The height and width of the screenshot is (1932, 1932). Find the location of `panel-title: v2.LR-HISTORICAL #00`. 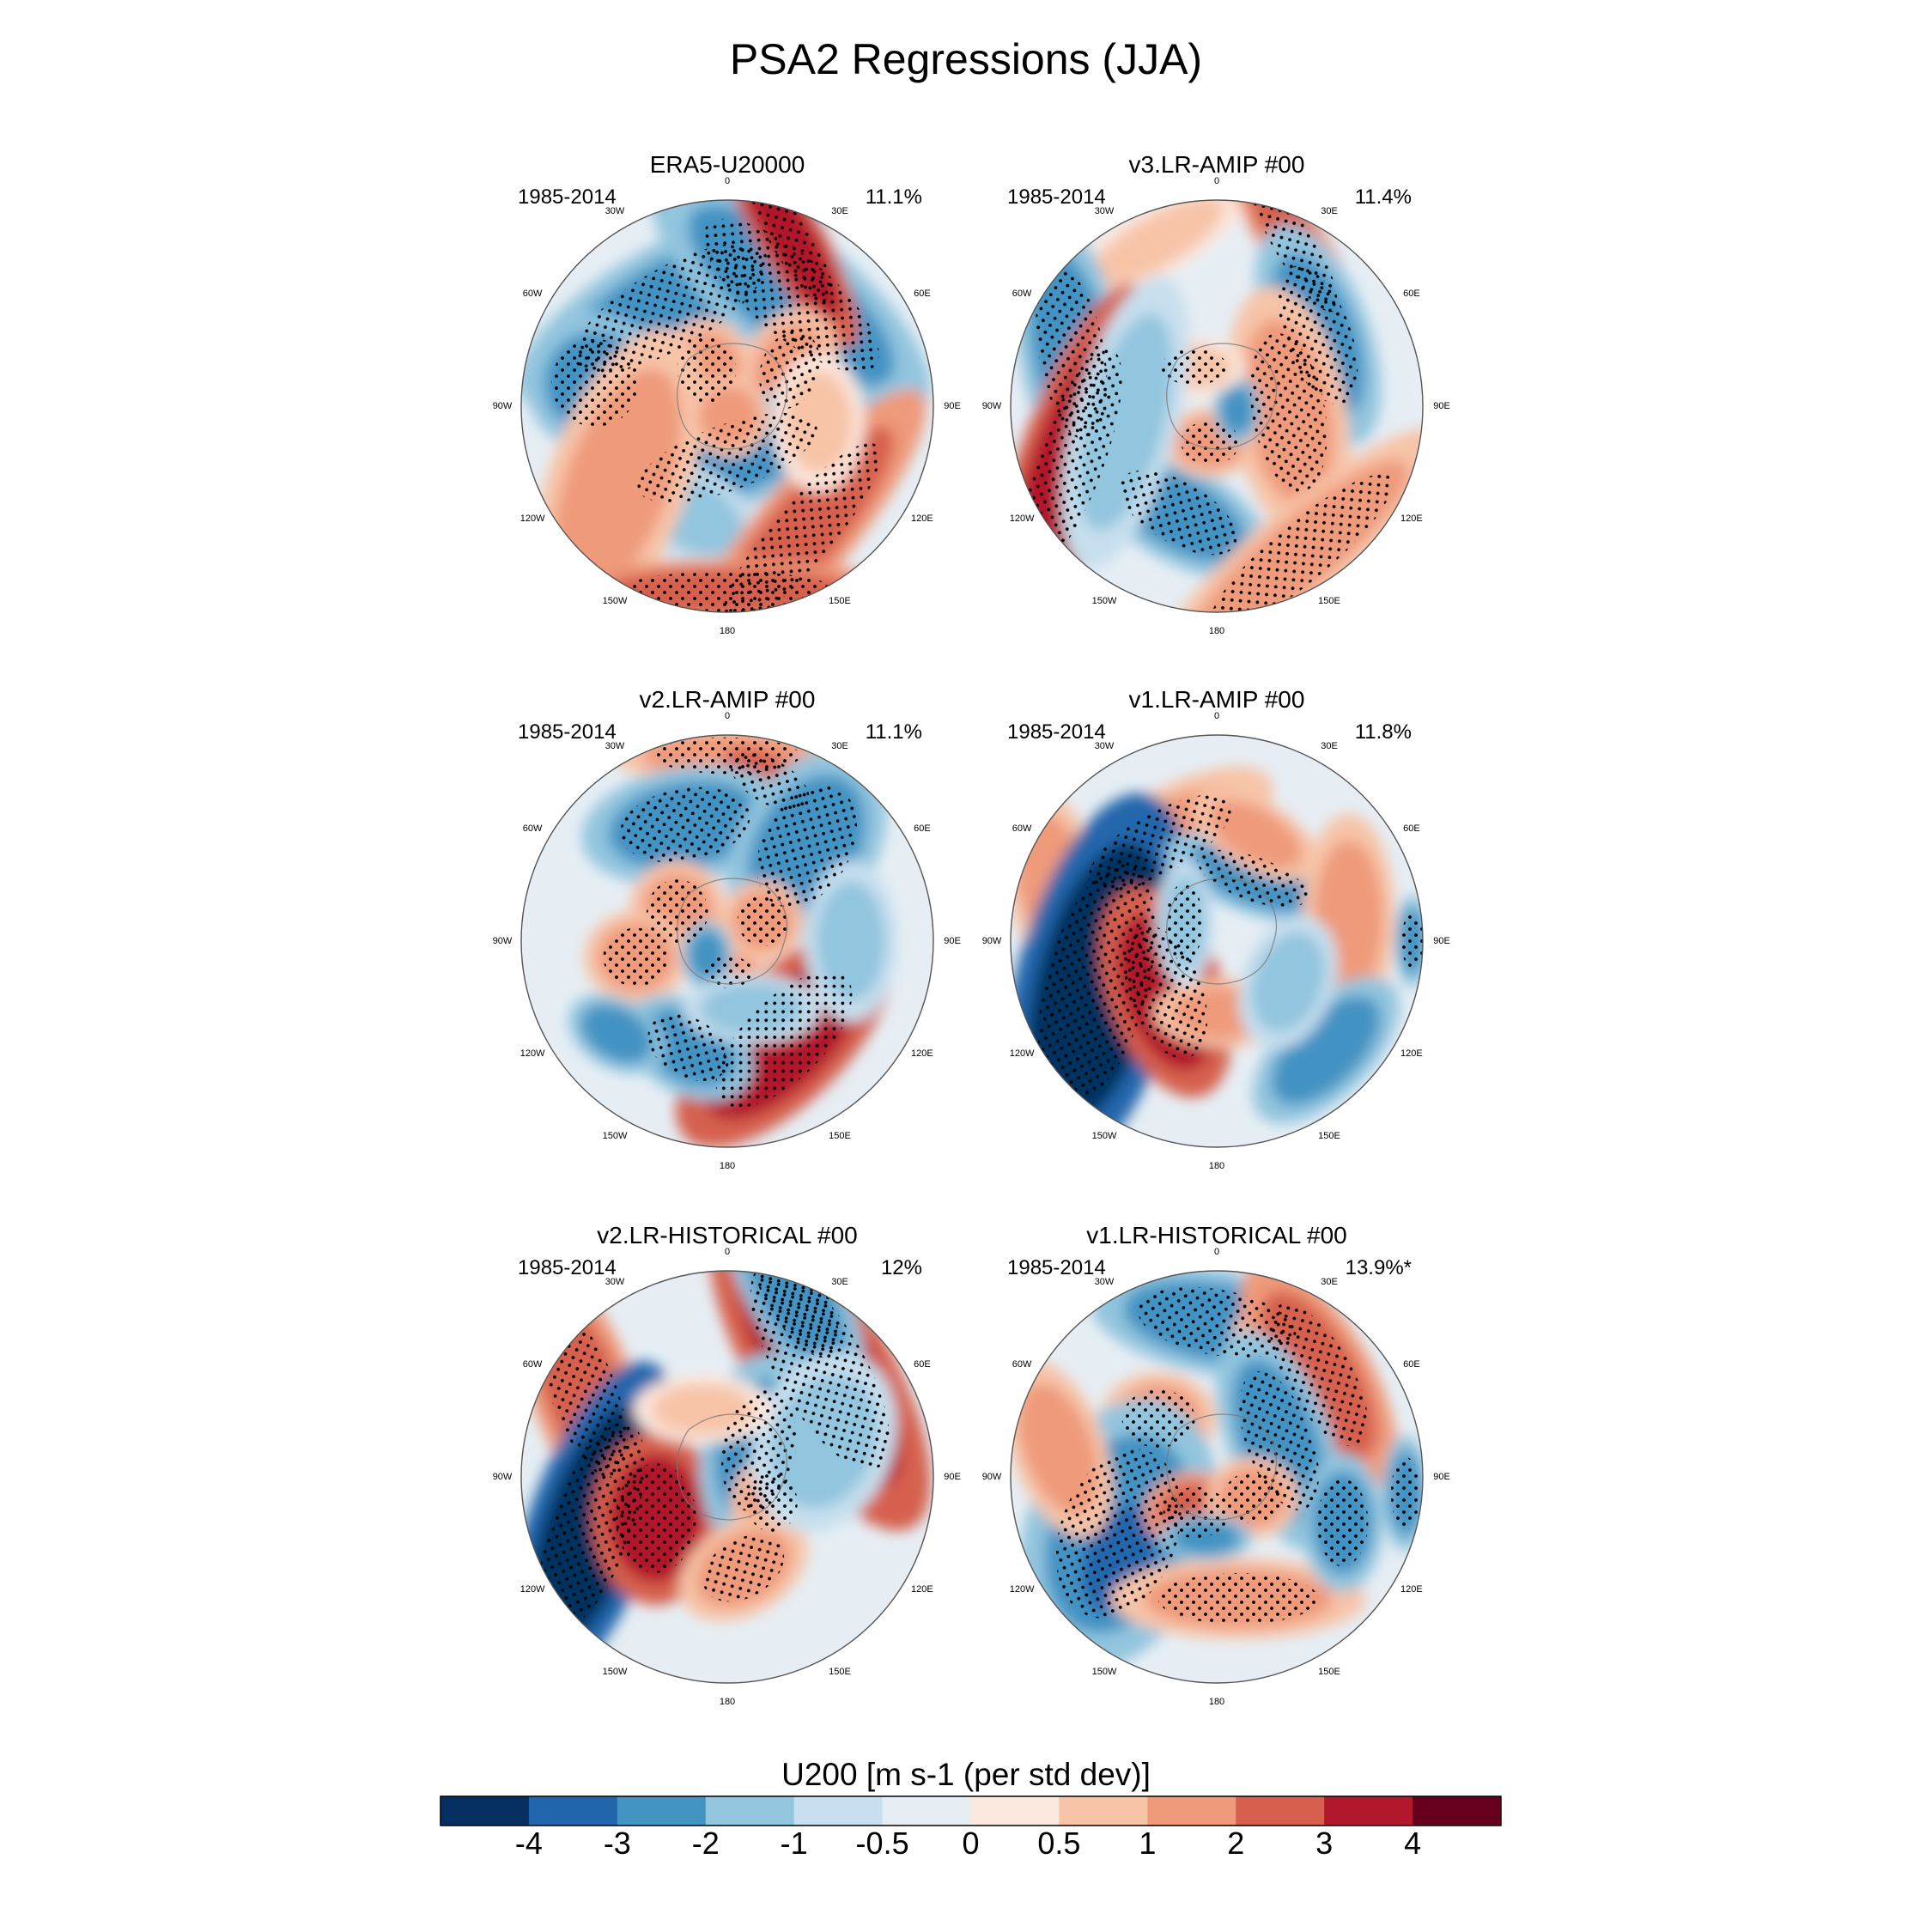

panel-title: v2.LR-HISTORICAL #00 is located at coordinates (727, 1235).